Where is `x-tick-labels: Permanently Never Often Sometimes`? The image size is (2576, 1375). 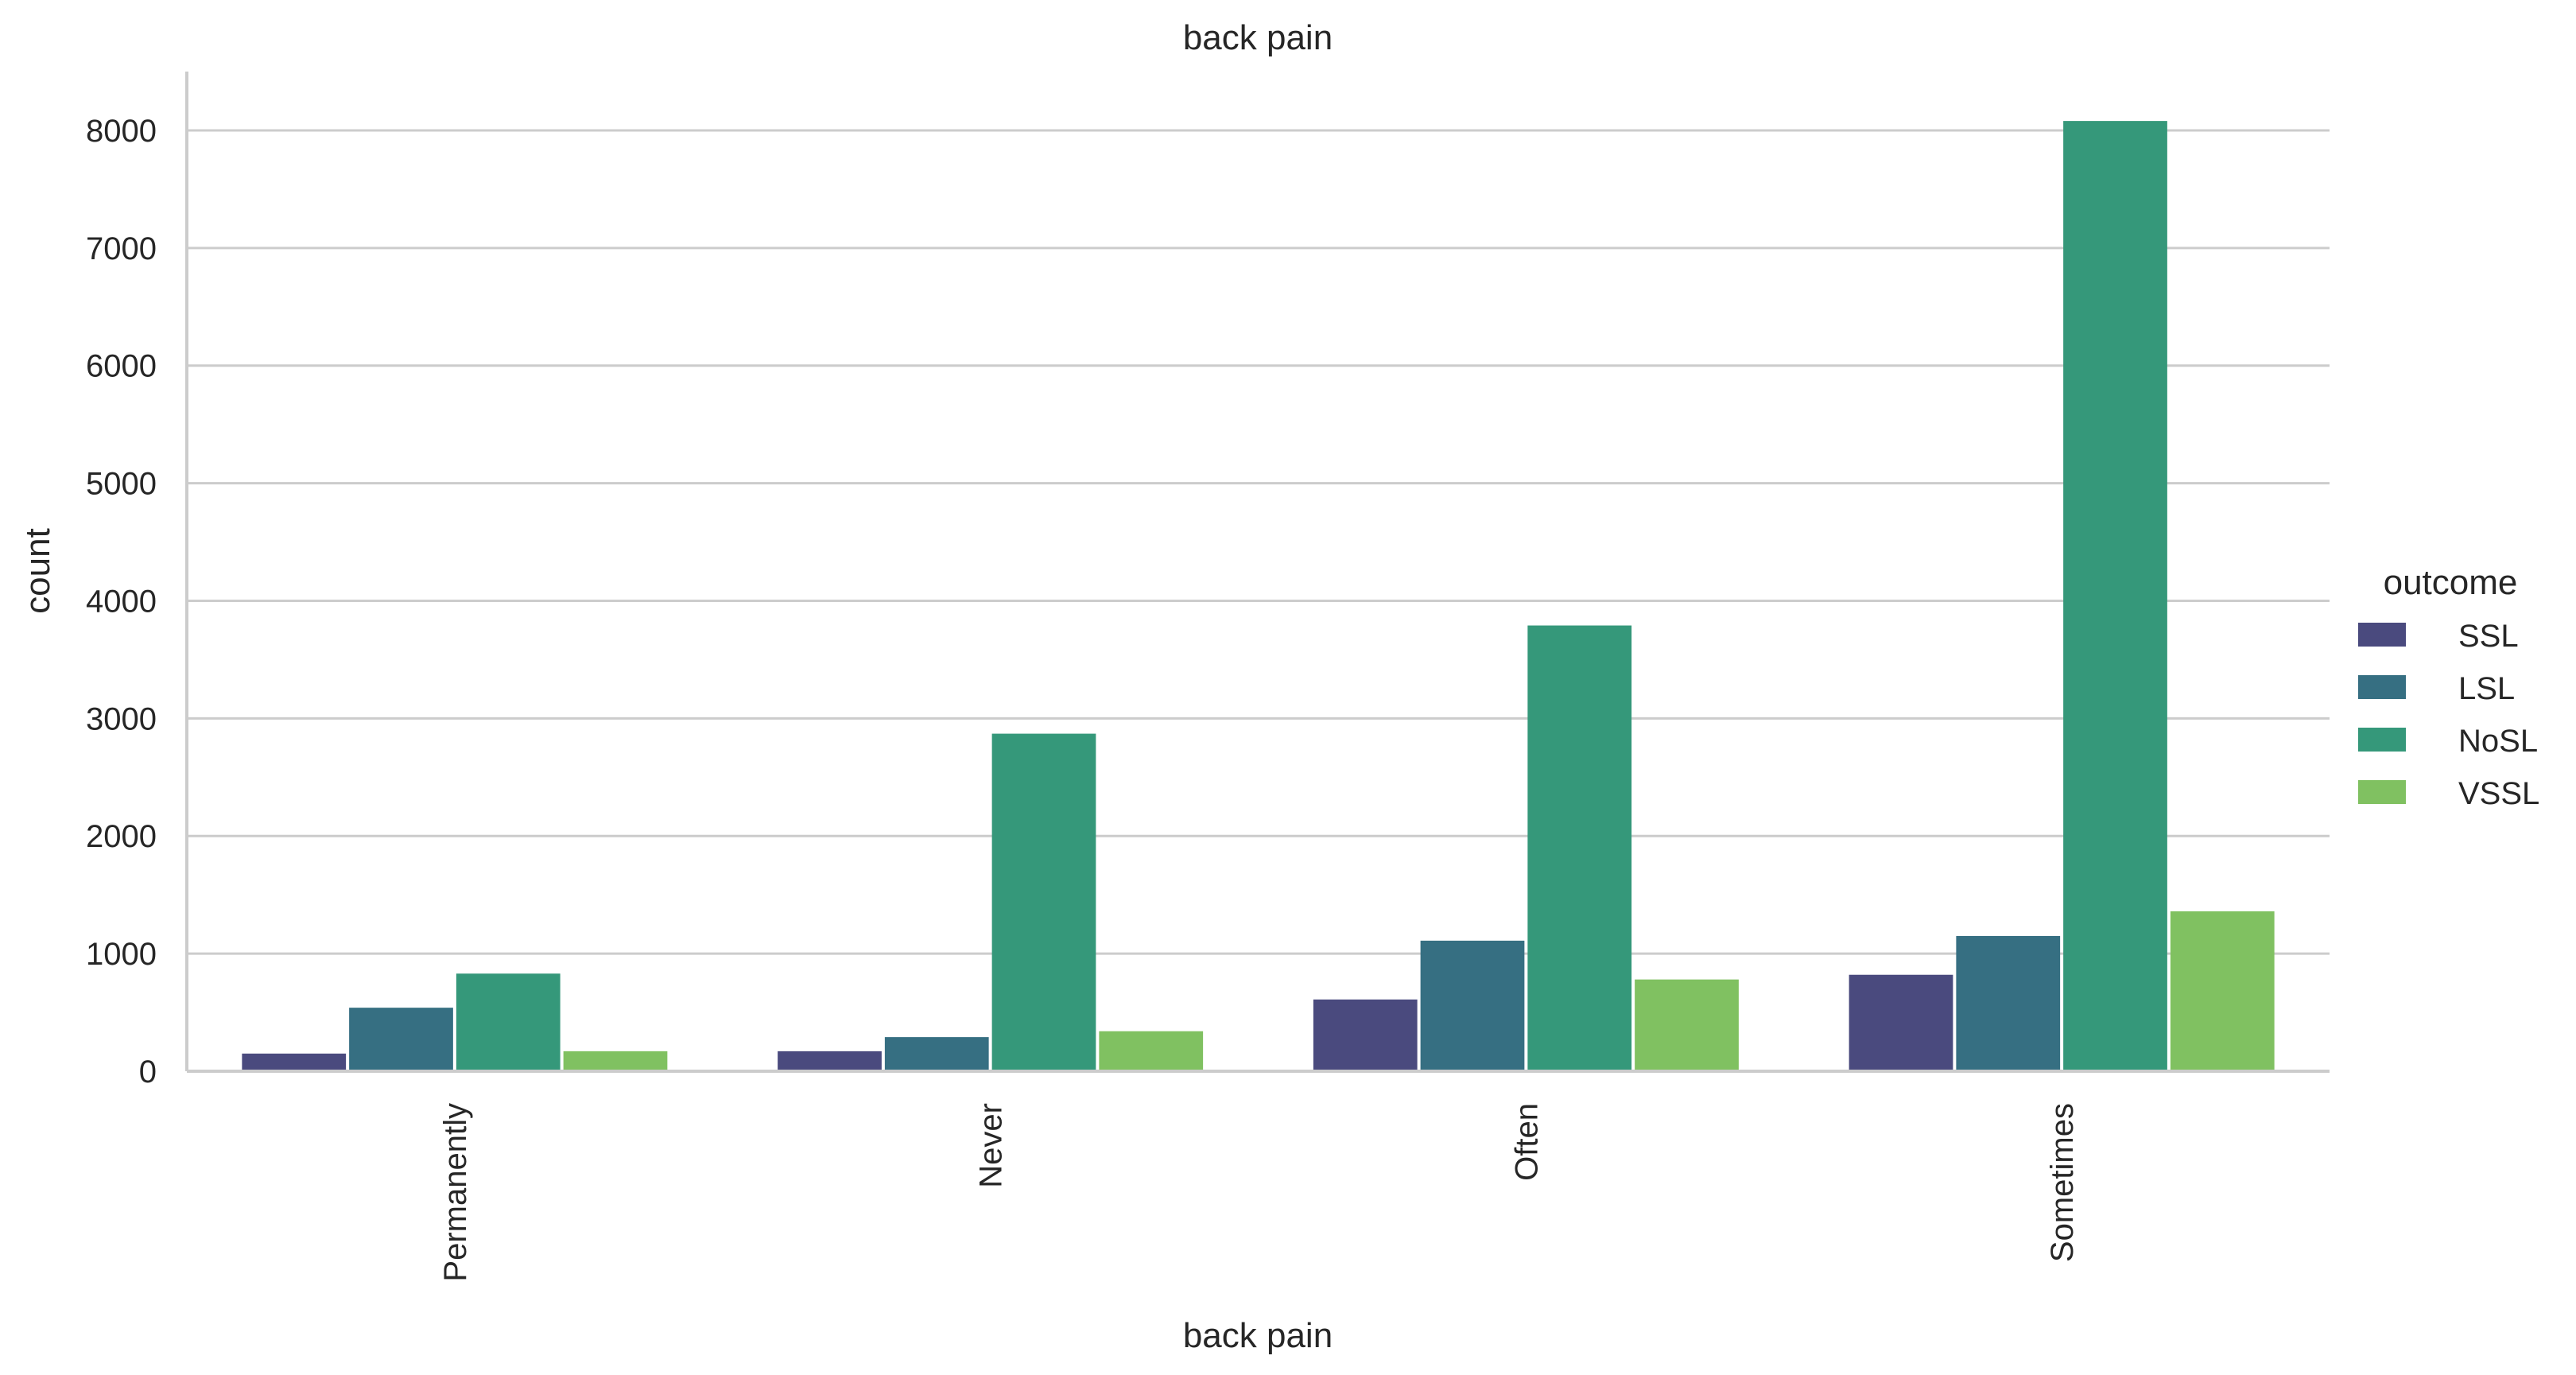
x-tick-labels: Permanently Never Often Sometimes is located at coordinates (1259, 1192).